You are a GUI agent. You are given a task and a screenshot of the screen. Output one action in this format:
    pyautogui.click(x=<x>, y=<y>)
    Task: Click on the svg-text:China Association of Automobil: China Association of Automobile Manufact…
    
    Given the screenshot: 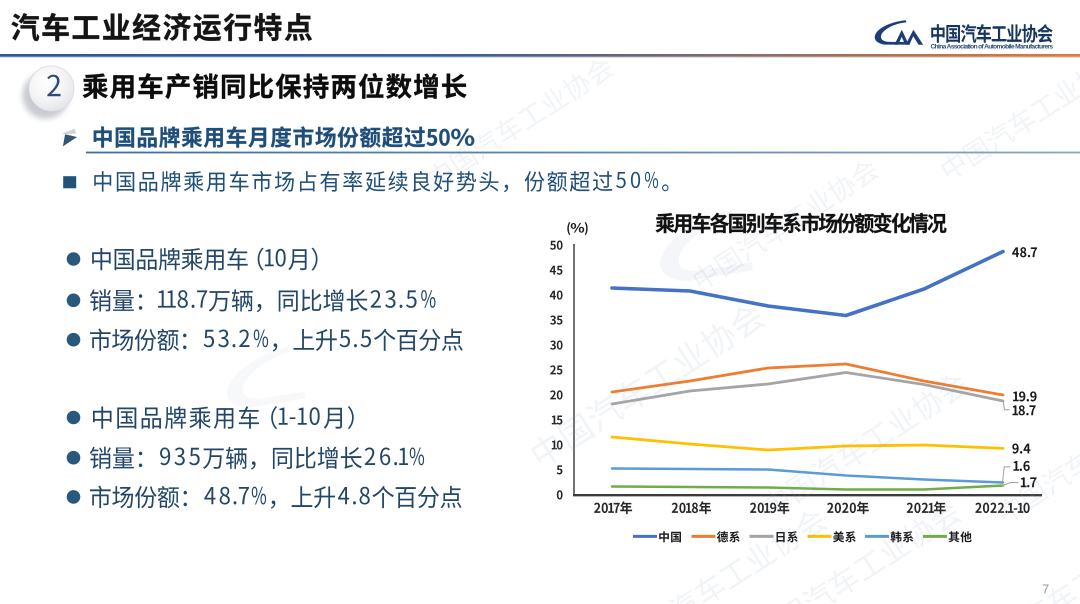 What is the action you would take?
    pyautogui.click(x=992, y=47)
    